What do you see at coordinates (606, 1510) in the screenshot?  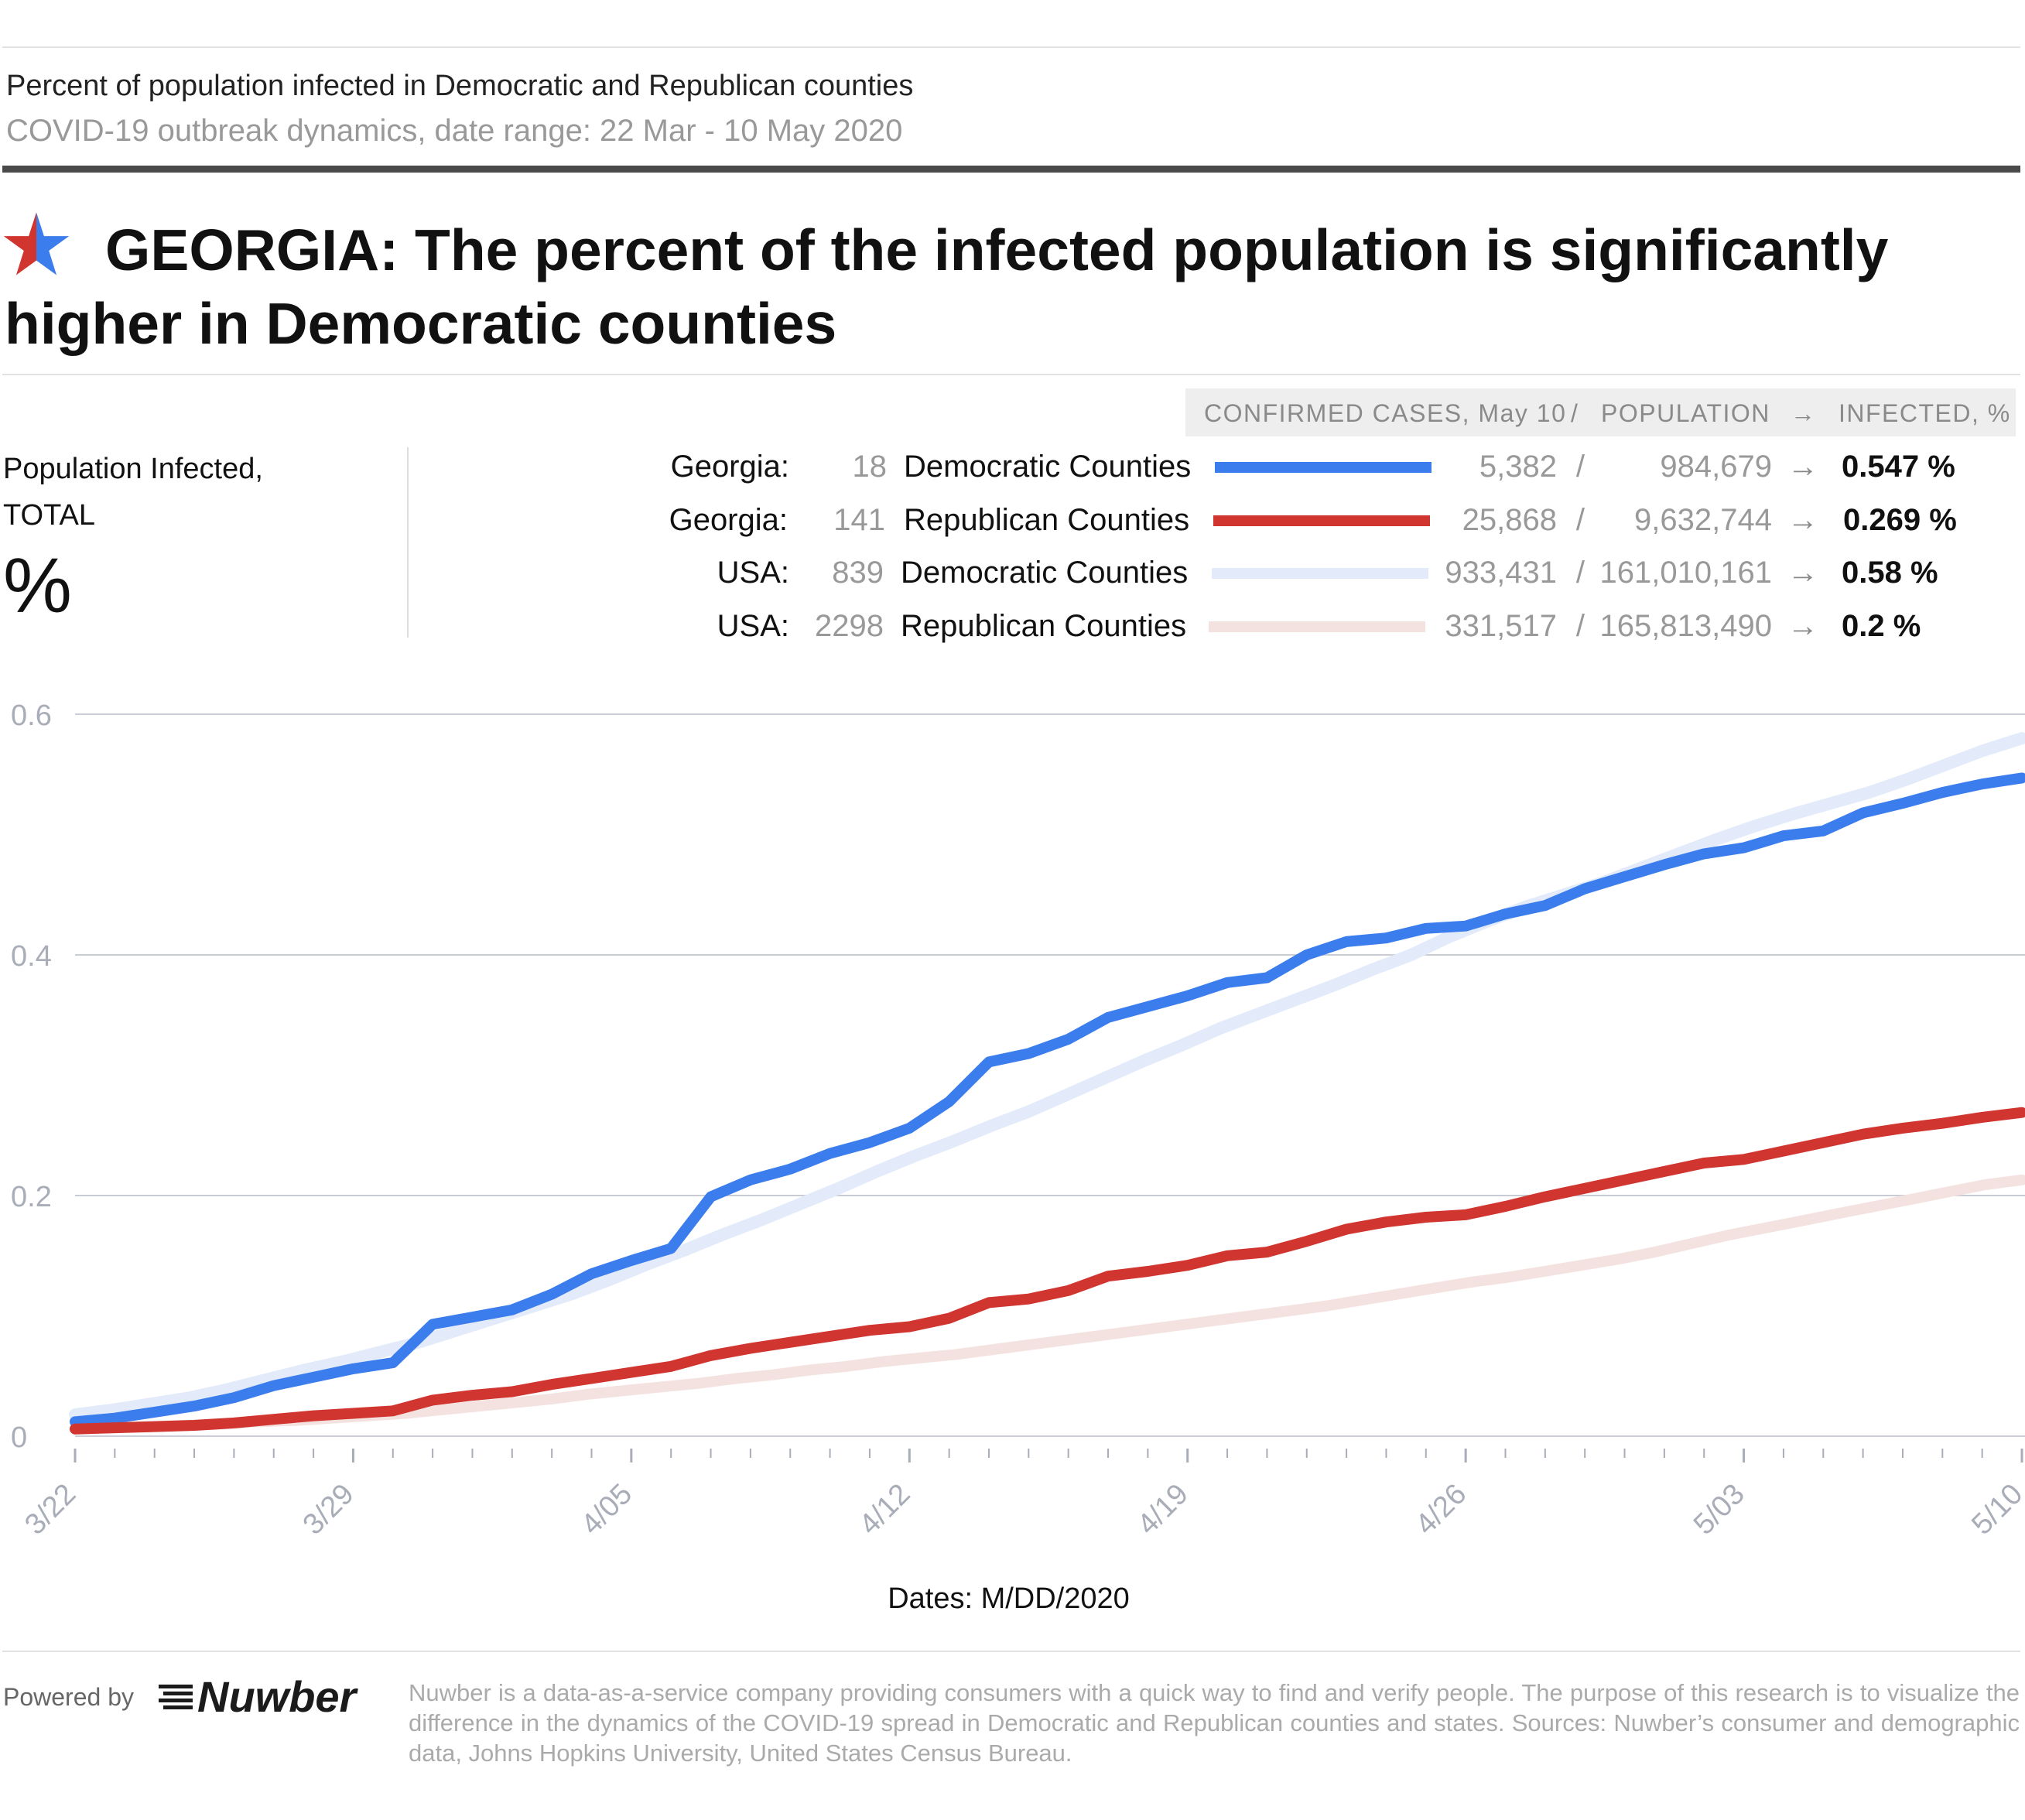 I see `x-tick-label: 4/05` at bounding box center [606, 1510].